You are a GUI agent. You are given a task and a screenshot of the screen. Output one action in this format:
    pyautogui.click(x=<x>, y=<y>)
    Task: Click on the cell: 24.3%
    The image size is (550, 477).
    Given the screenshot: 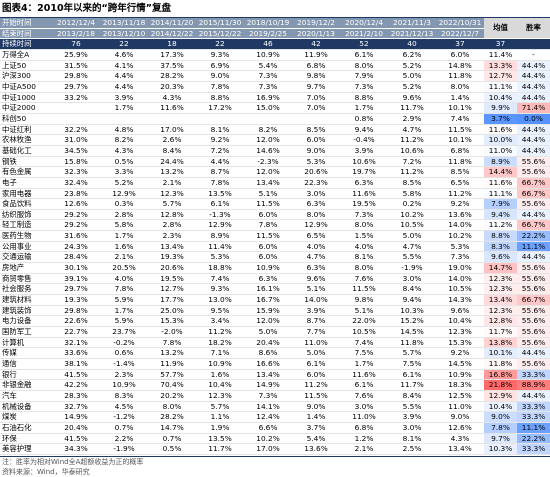 What is the action you would take?
    pyautogui.click(x=76, y=247)
    